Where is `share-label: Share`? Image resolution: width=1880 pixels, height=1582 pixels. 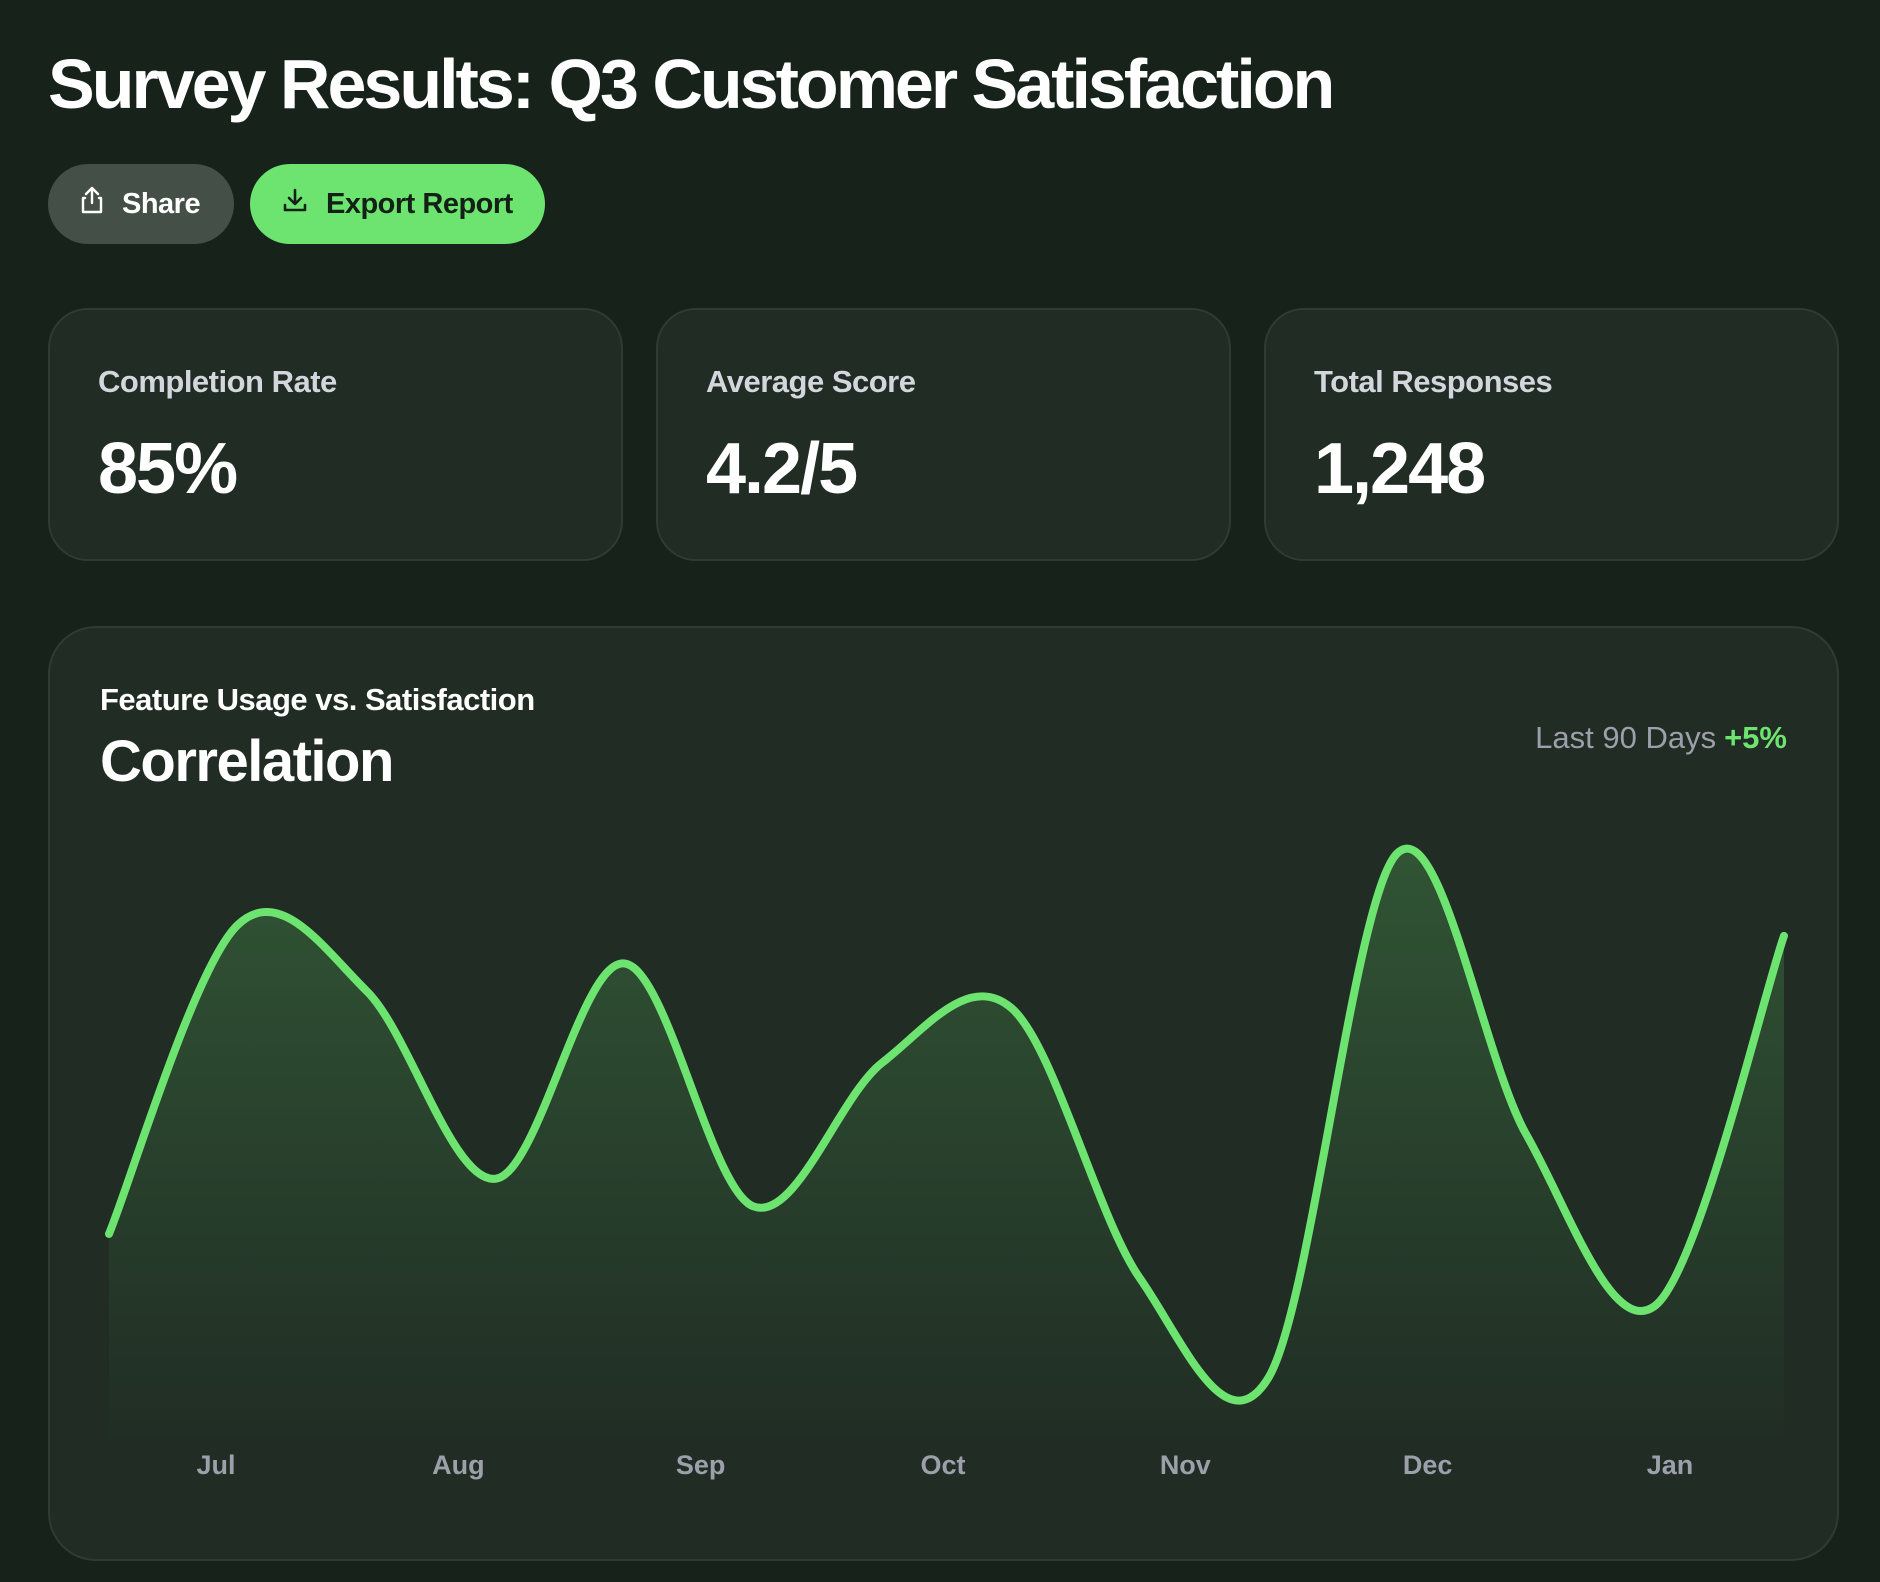 share-label: Share is located at coordinates (161, 203).